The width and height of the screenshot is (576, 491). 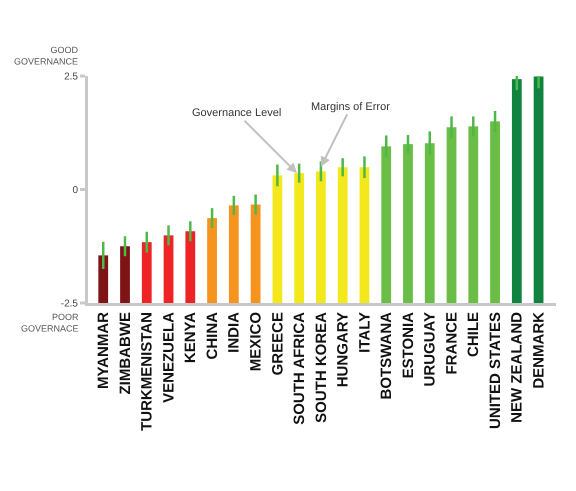 What do you see at coordinates (69, 304) in the screenshot?
I see `y-tick-label: -2.5` at bounding box center [69, 304].